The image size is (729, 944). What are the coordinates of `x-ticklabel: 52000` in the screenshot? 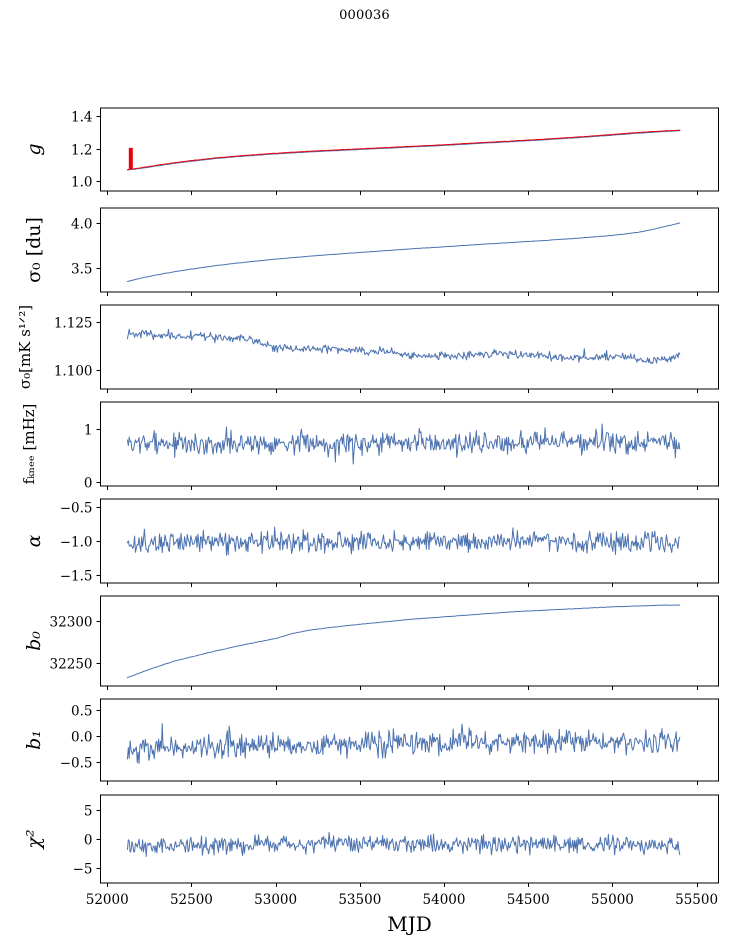 It's located at (107, 900).